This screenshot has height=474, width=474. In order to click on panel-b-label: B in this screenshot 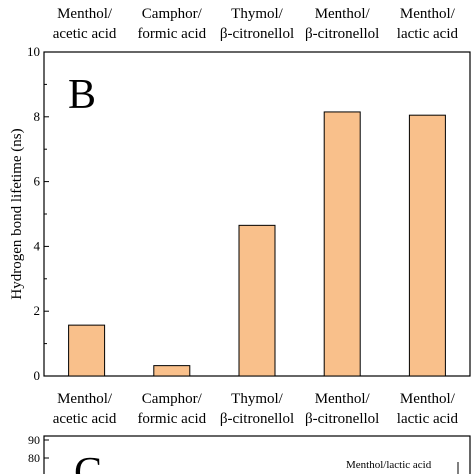, I will do `click(82, 95)`.